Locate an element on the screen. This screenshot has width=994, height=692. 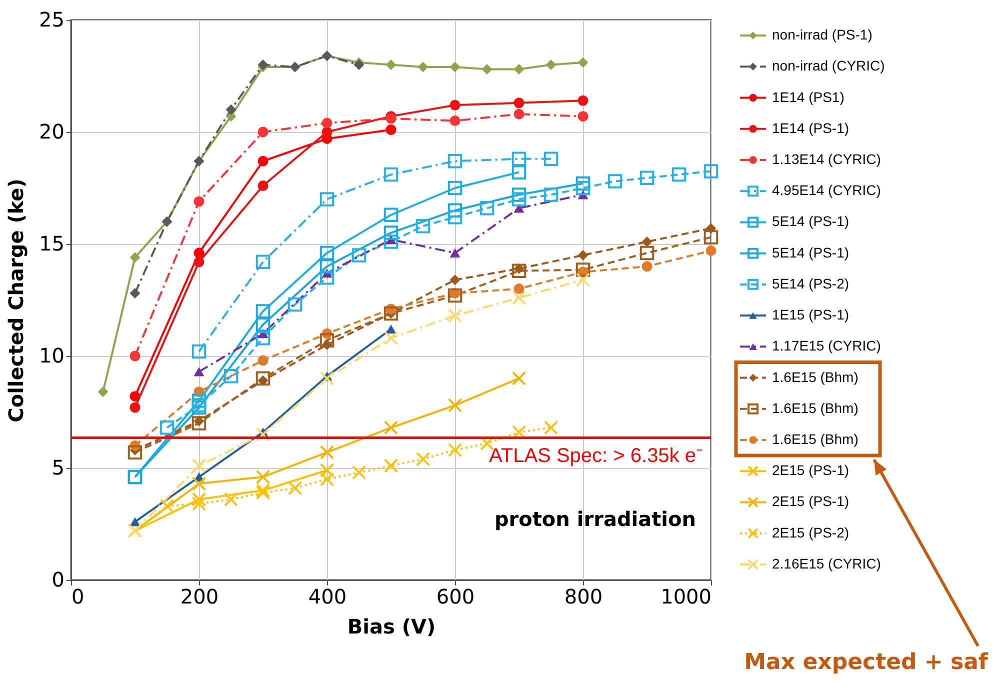
y-tick-label: 15 is located at coordinates (51, 244).